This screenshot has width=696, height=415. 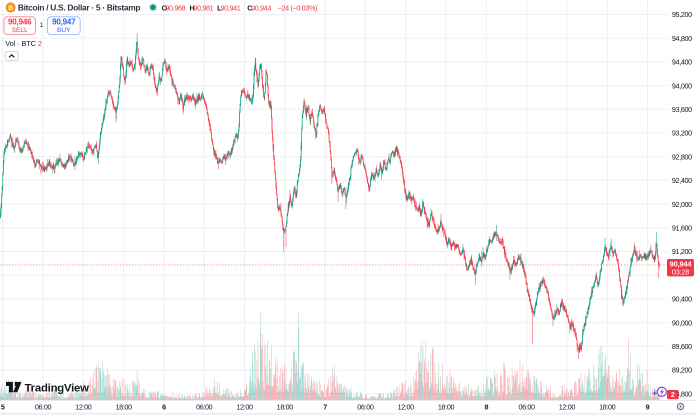 I want to click on svg-text: 90,000, so click(x=682, y=322).